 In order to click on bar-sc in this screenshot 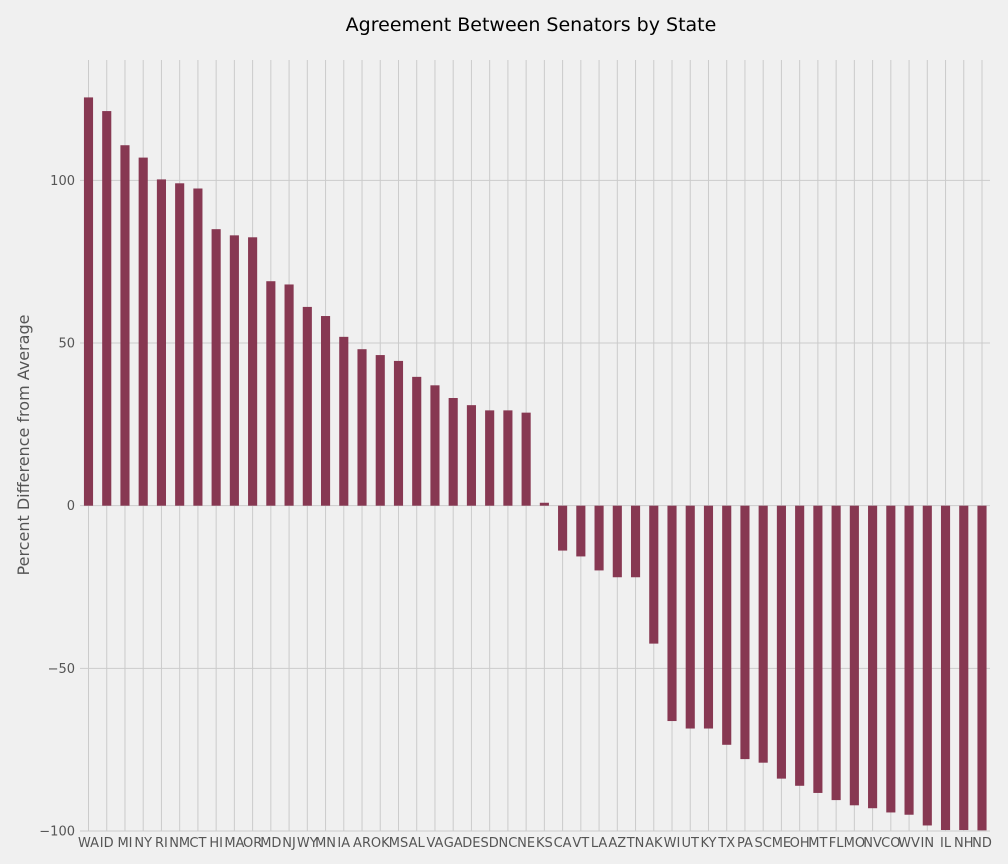, I will do `click(763, 634)`.